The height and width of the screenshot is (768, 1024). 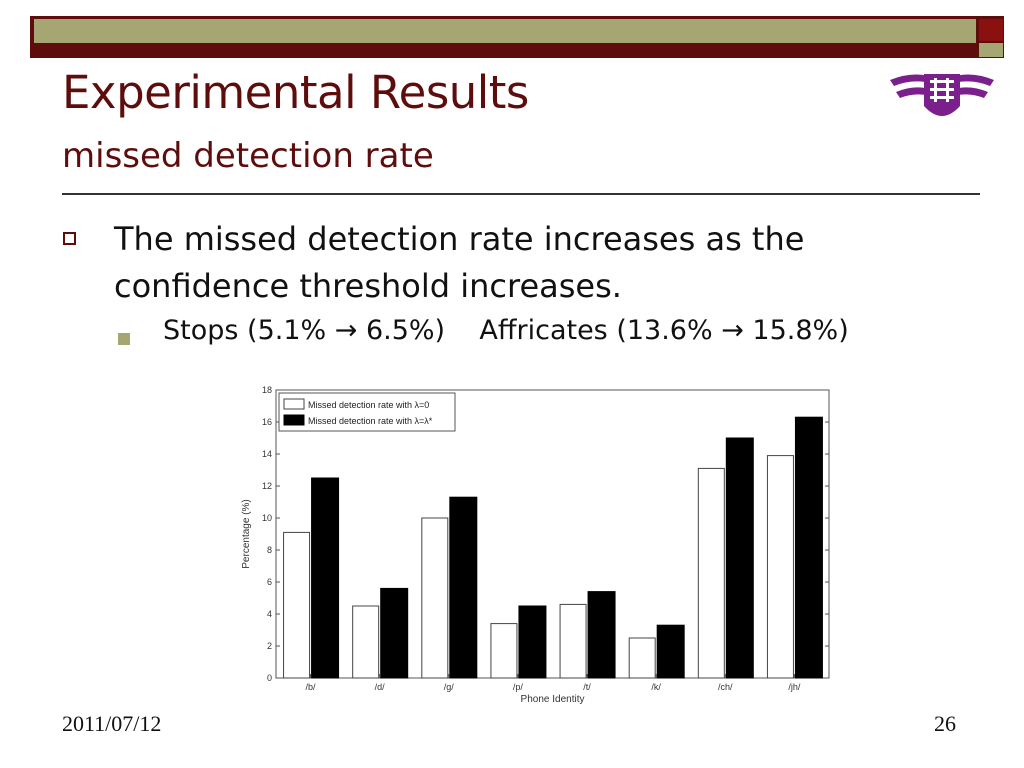 I want to click on y-tick-label: 6, so click(x=269, y=582).